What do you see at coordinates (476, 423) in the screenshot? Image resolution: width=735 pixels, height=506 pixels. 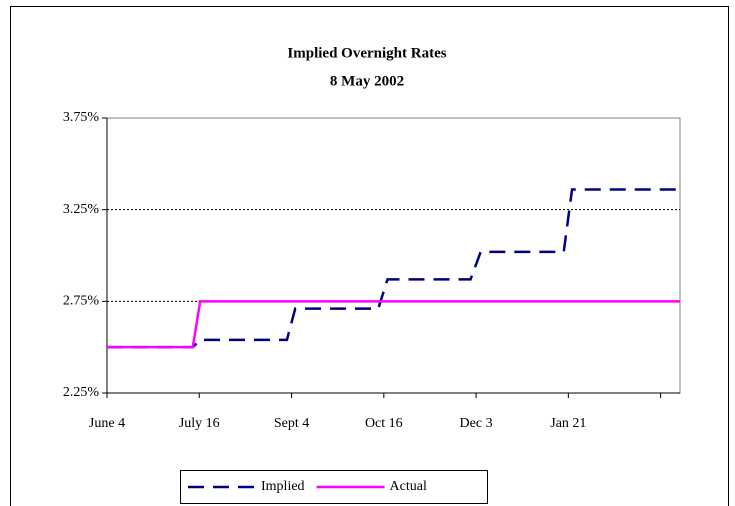 I see `x-tick-label: Dec 3` at bounding box center [476, 423].